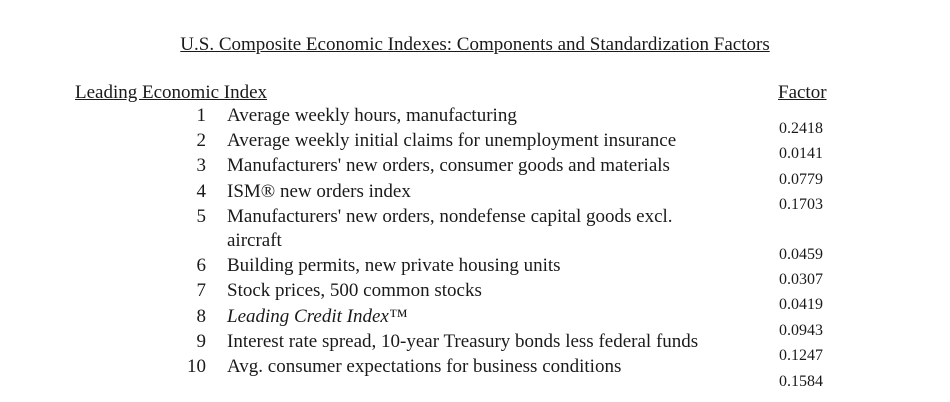 The height and width of the screenshot is (402, 950). What do you see at coordinates (201, 341) in the screenshot?
I see `row-number: 9` at bounding box center [201, 341].